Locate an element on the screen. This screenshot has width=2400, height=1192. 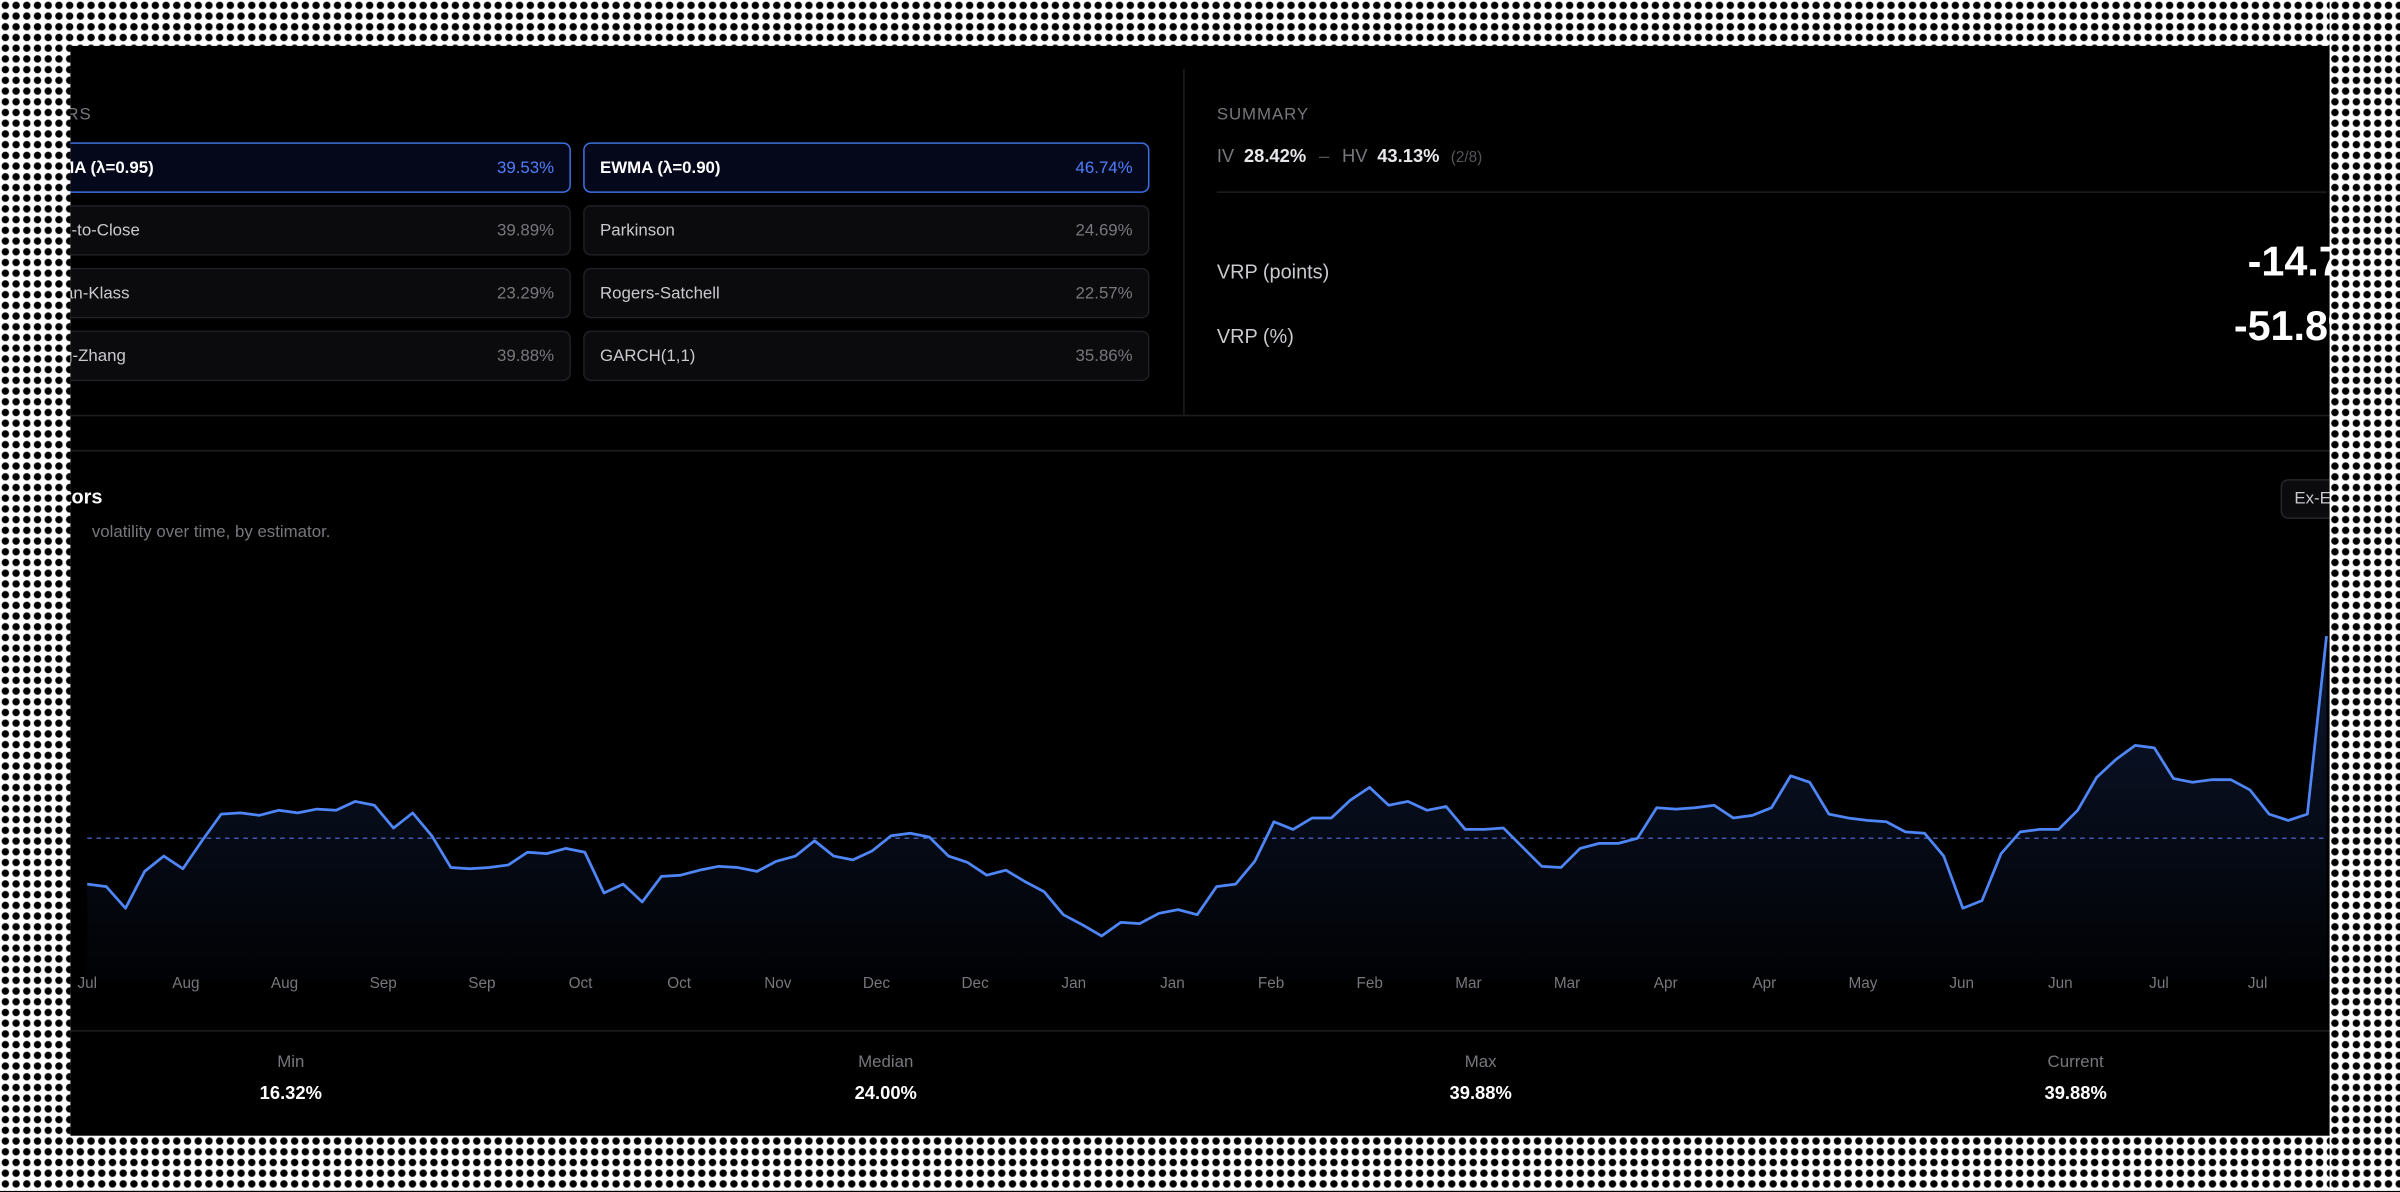
estimator-card: WMA (λ=0.95) 39.53% is located at coordinates (299, 167).